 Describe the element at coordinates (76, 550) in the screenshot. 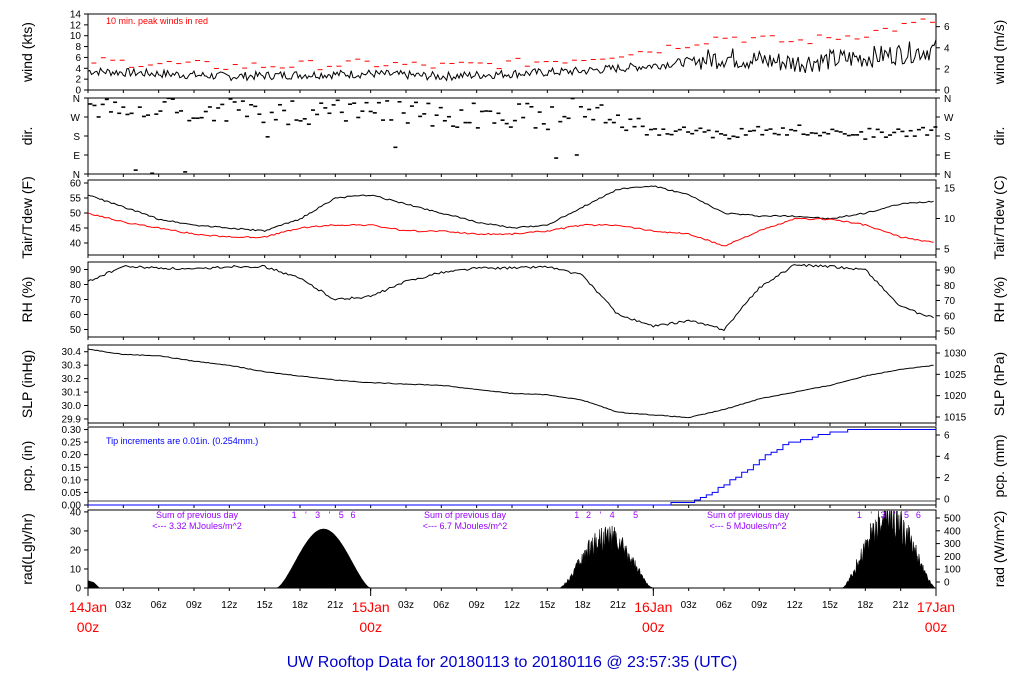

I see `y-tick-label: 20` at that location.